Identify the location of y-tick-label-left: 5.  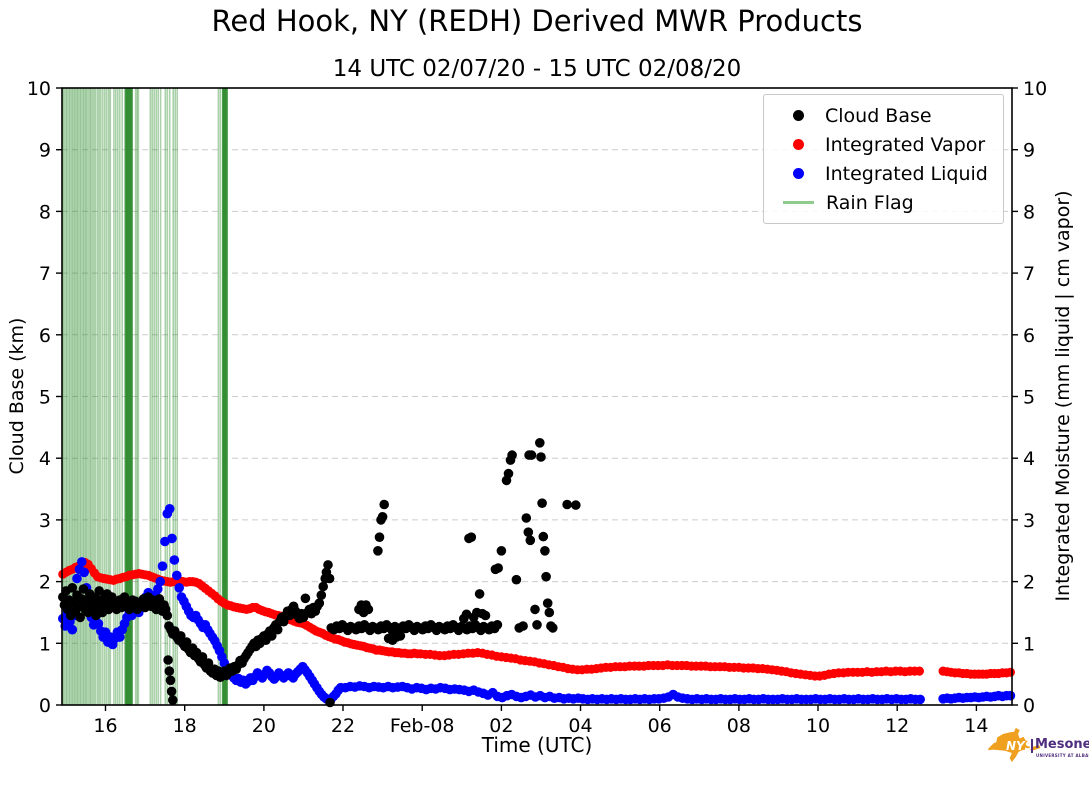
(45, 398).